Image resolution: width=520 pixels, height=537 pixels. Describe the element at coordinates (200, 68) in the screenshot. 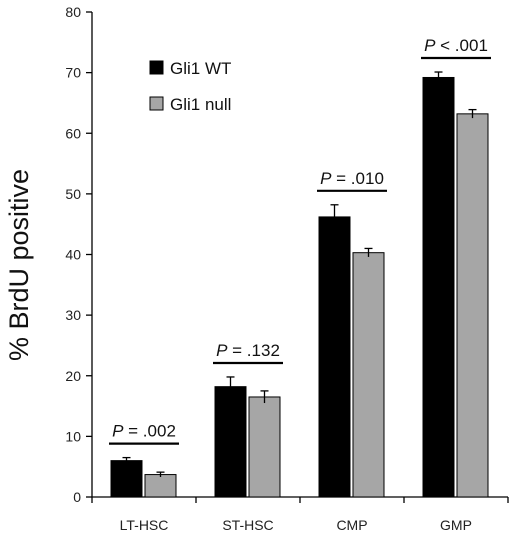

I see `legend-label: Gli1 WT` at that location.